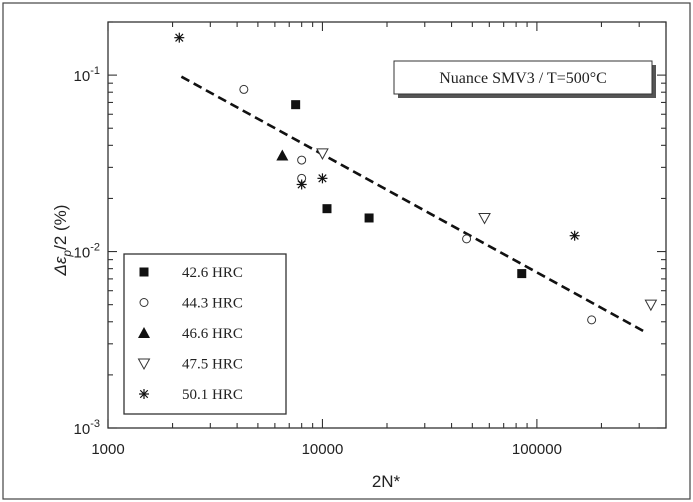 The height and width of the screenshot is (502, 693). I want to click on legend-label: 42.6 HRC, so click(212, 273).